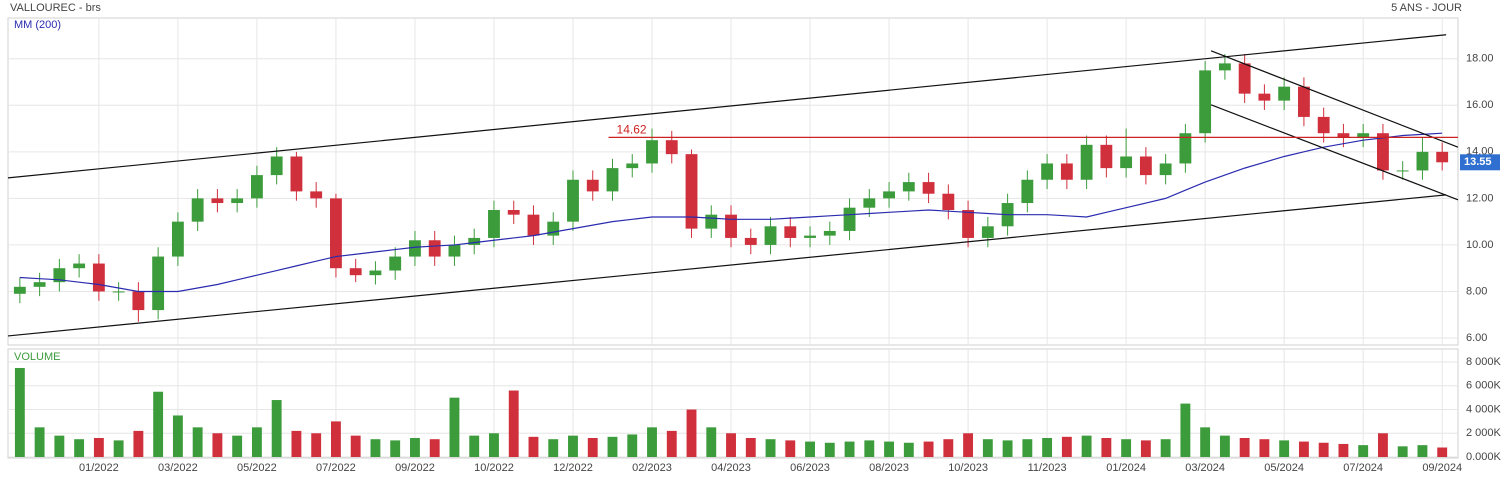 This screenshot has width=1507, height=478. I want to click on period-label: 5 ANS - JOUR, so click(1426, 8).